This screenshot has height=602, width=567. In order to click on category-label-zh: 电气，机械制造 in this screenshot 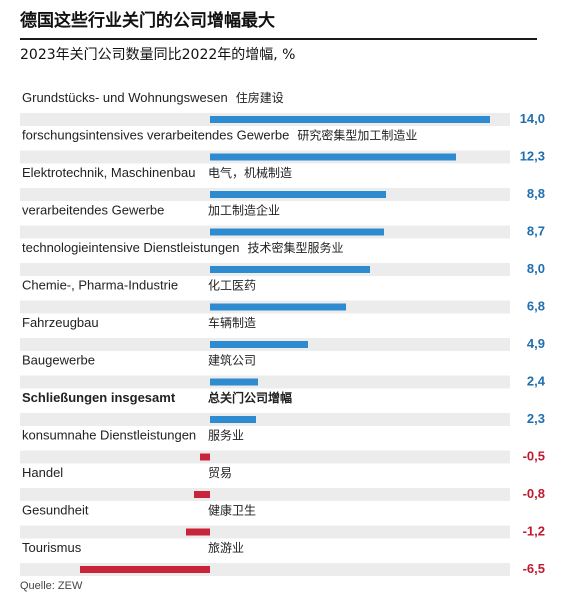, I will do `click(250, 172)`.